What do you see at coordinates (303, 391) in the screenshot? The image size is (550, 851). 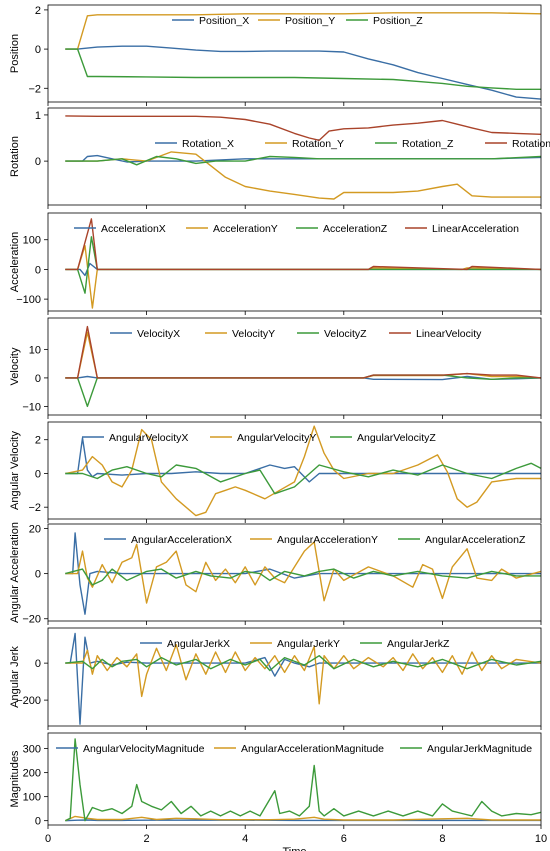 I see `series-line-velocityz` at bounding box center [303, 391].